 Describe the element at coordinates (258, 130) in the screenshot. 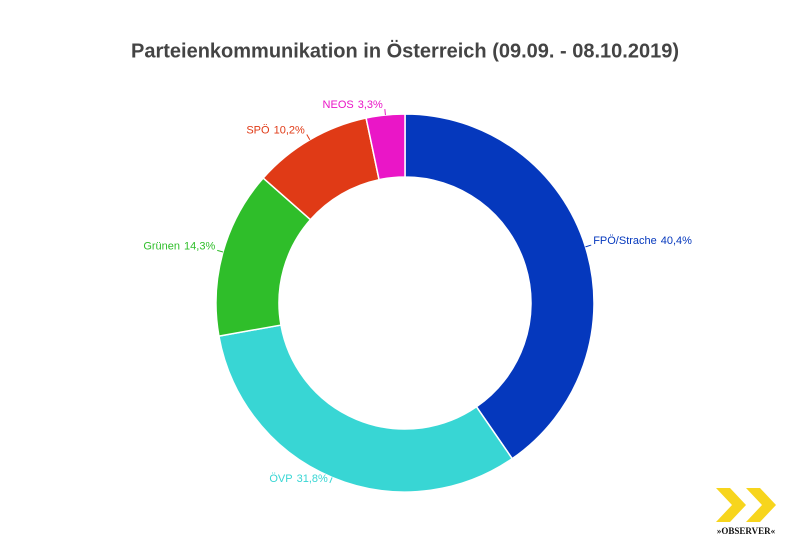

I see `label-name: SPÖ` at that location.